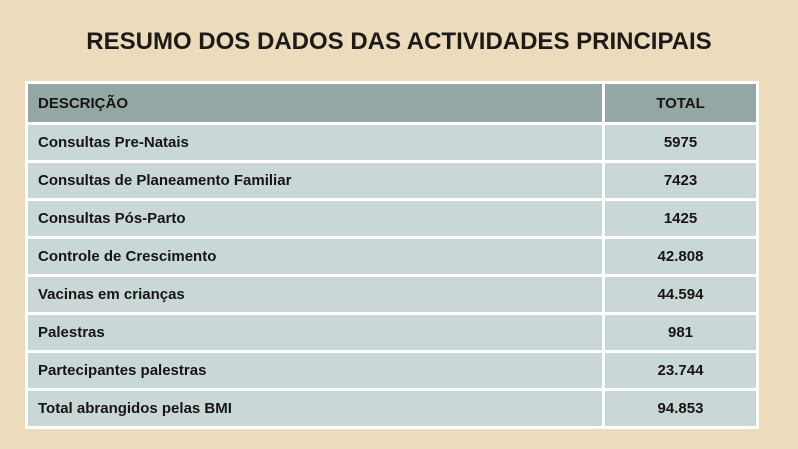 This screenshot has width=798, height=449. I want to click on cell-description: Partecipantes palestras, so click(315, 370).